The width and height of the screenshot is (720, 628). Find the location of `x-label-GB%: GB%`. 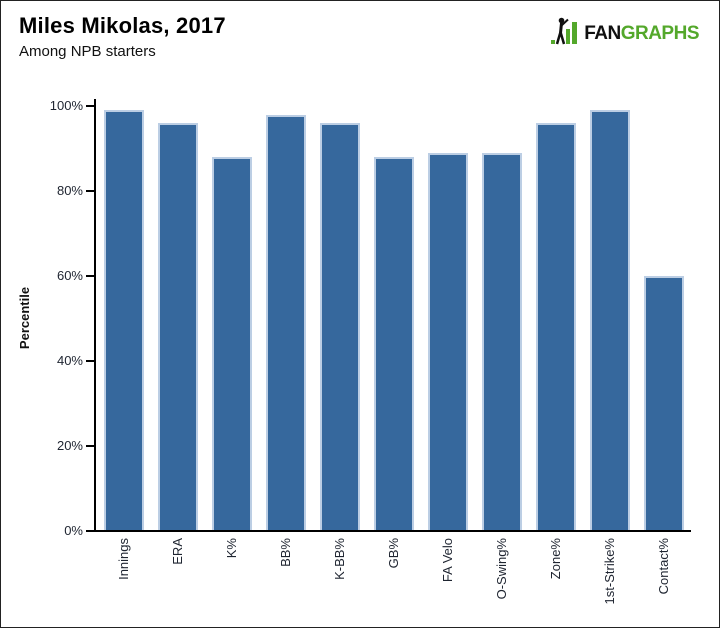

x-label-GB%: GB% is located at coordinates (393, 553).